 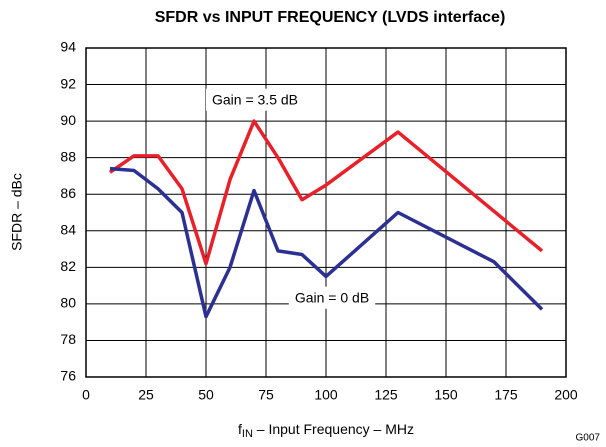 What do you see at coordinates (566, 395) in the screenshot?
I see `x-tick-label: 200` at bounding box center [566, 395].